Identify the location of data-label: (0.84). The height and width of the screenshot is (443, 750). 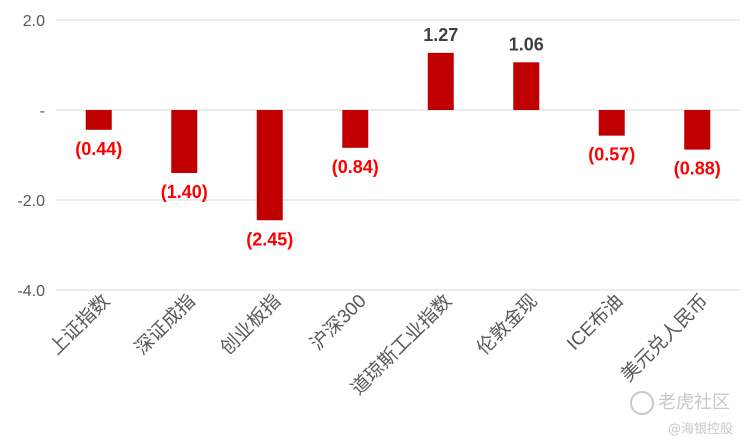
(355, 167).